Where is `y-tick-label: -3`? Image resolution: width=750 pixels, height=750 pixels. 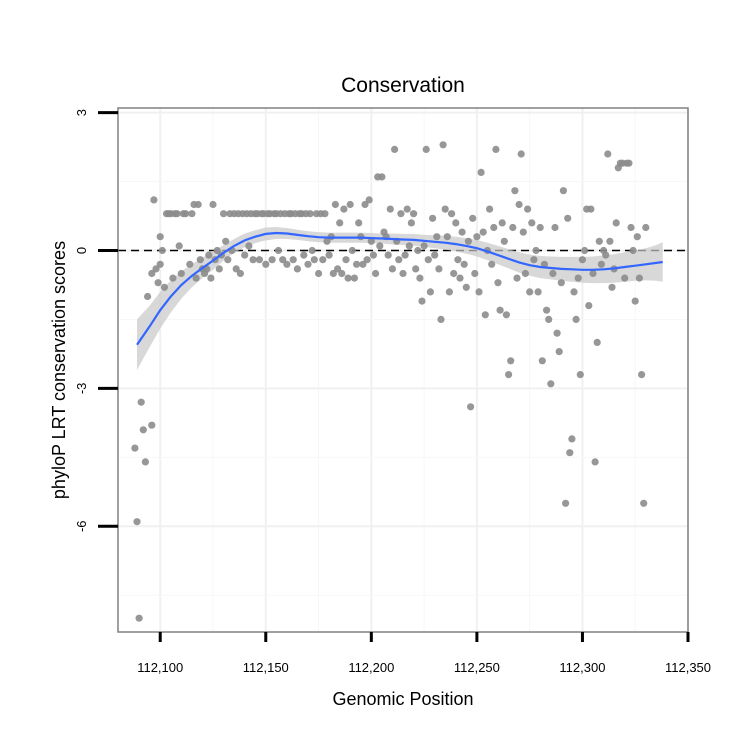 y-tick-label: -3 is located at coordinates (81, 389).